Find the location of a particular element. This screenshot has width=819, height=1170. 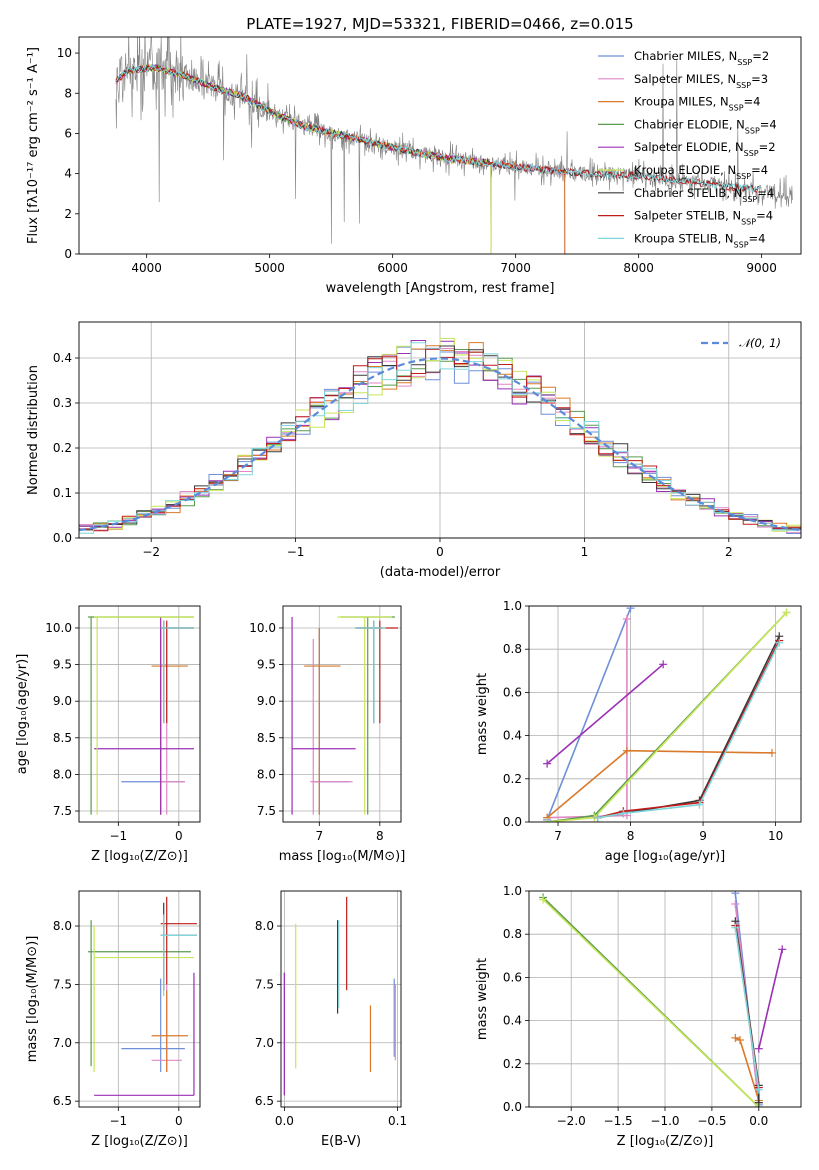

model-line-chabrier-elodie is located at coordinates (303, 158).